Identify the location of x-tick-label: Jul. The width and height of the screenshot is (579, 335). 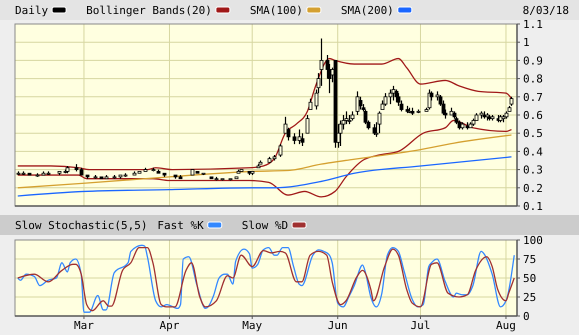
(420, 325).